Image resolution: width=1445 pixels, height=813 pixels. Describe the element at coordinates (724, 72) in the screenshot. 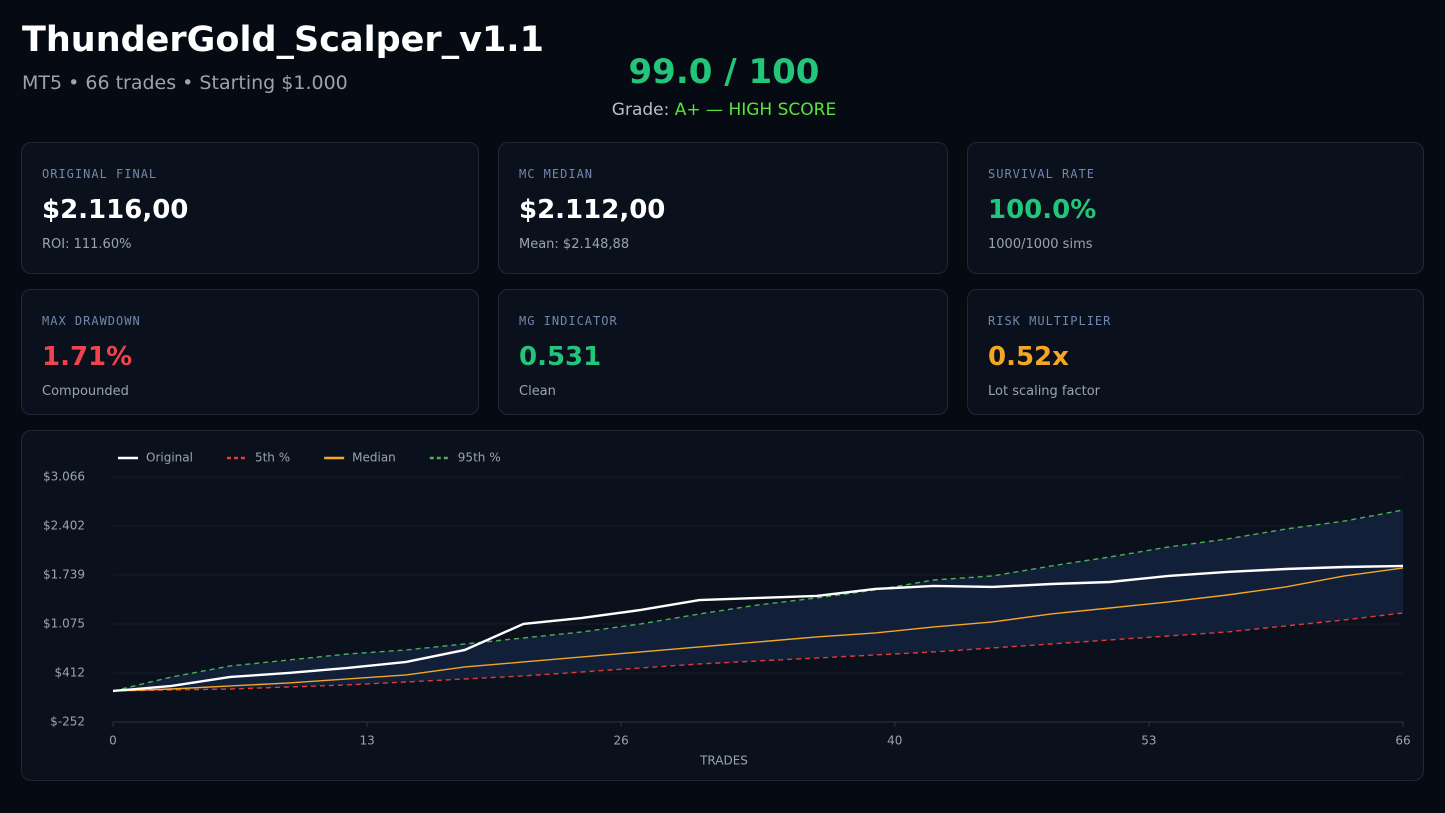

I see `score: 99.0 / 100` at that location.